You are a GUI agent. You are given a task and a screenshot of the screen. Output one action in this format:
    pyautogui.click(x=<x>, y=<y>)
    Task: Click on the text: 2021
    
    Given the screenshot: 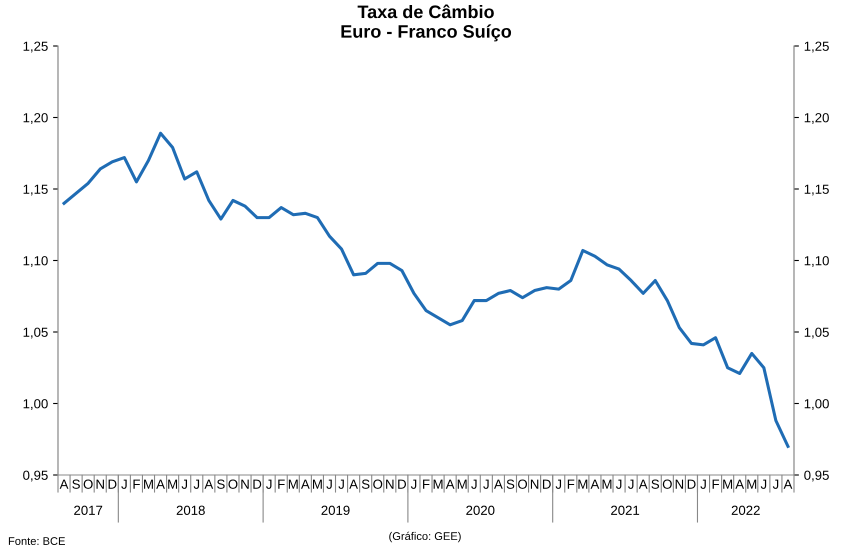 What is the action you would take?
    pyautogui.click(x=625, y=511)
    